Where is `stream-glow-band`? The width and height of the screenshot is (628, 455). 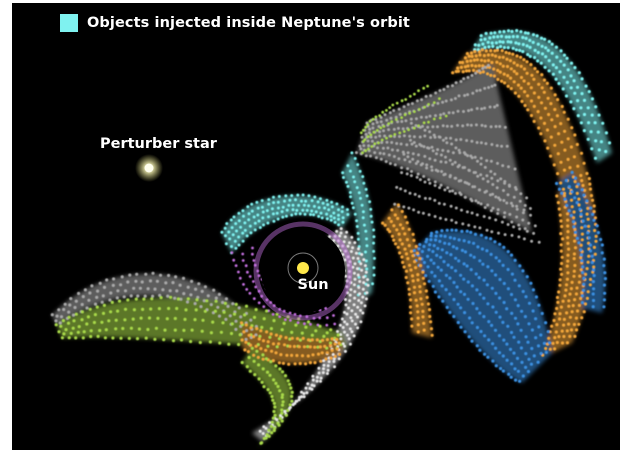
stream-glow-band is located at coordinates (287, 224).